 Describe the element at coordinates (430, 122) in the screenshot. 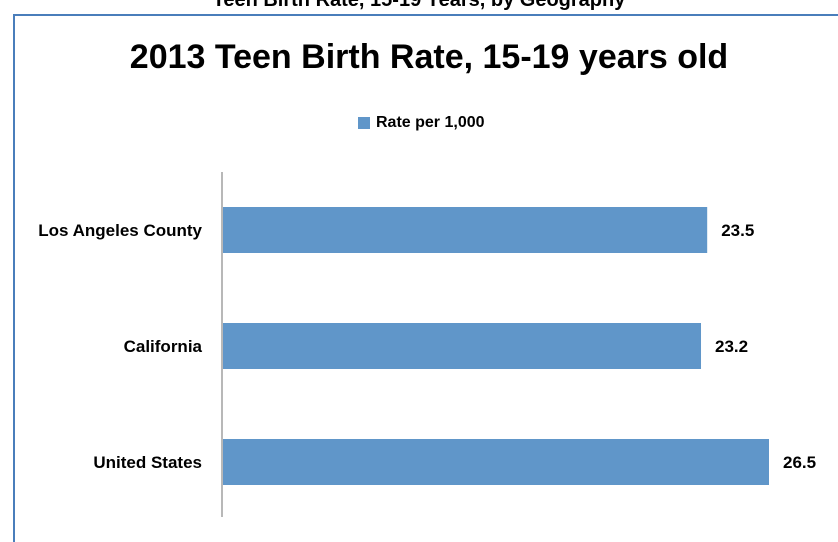

I see `legend-label: Rate per 1,000` at that location.